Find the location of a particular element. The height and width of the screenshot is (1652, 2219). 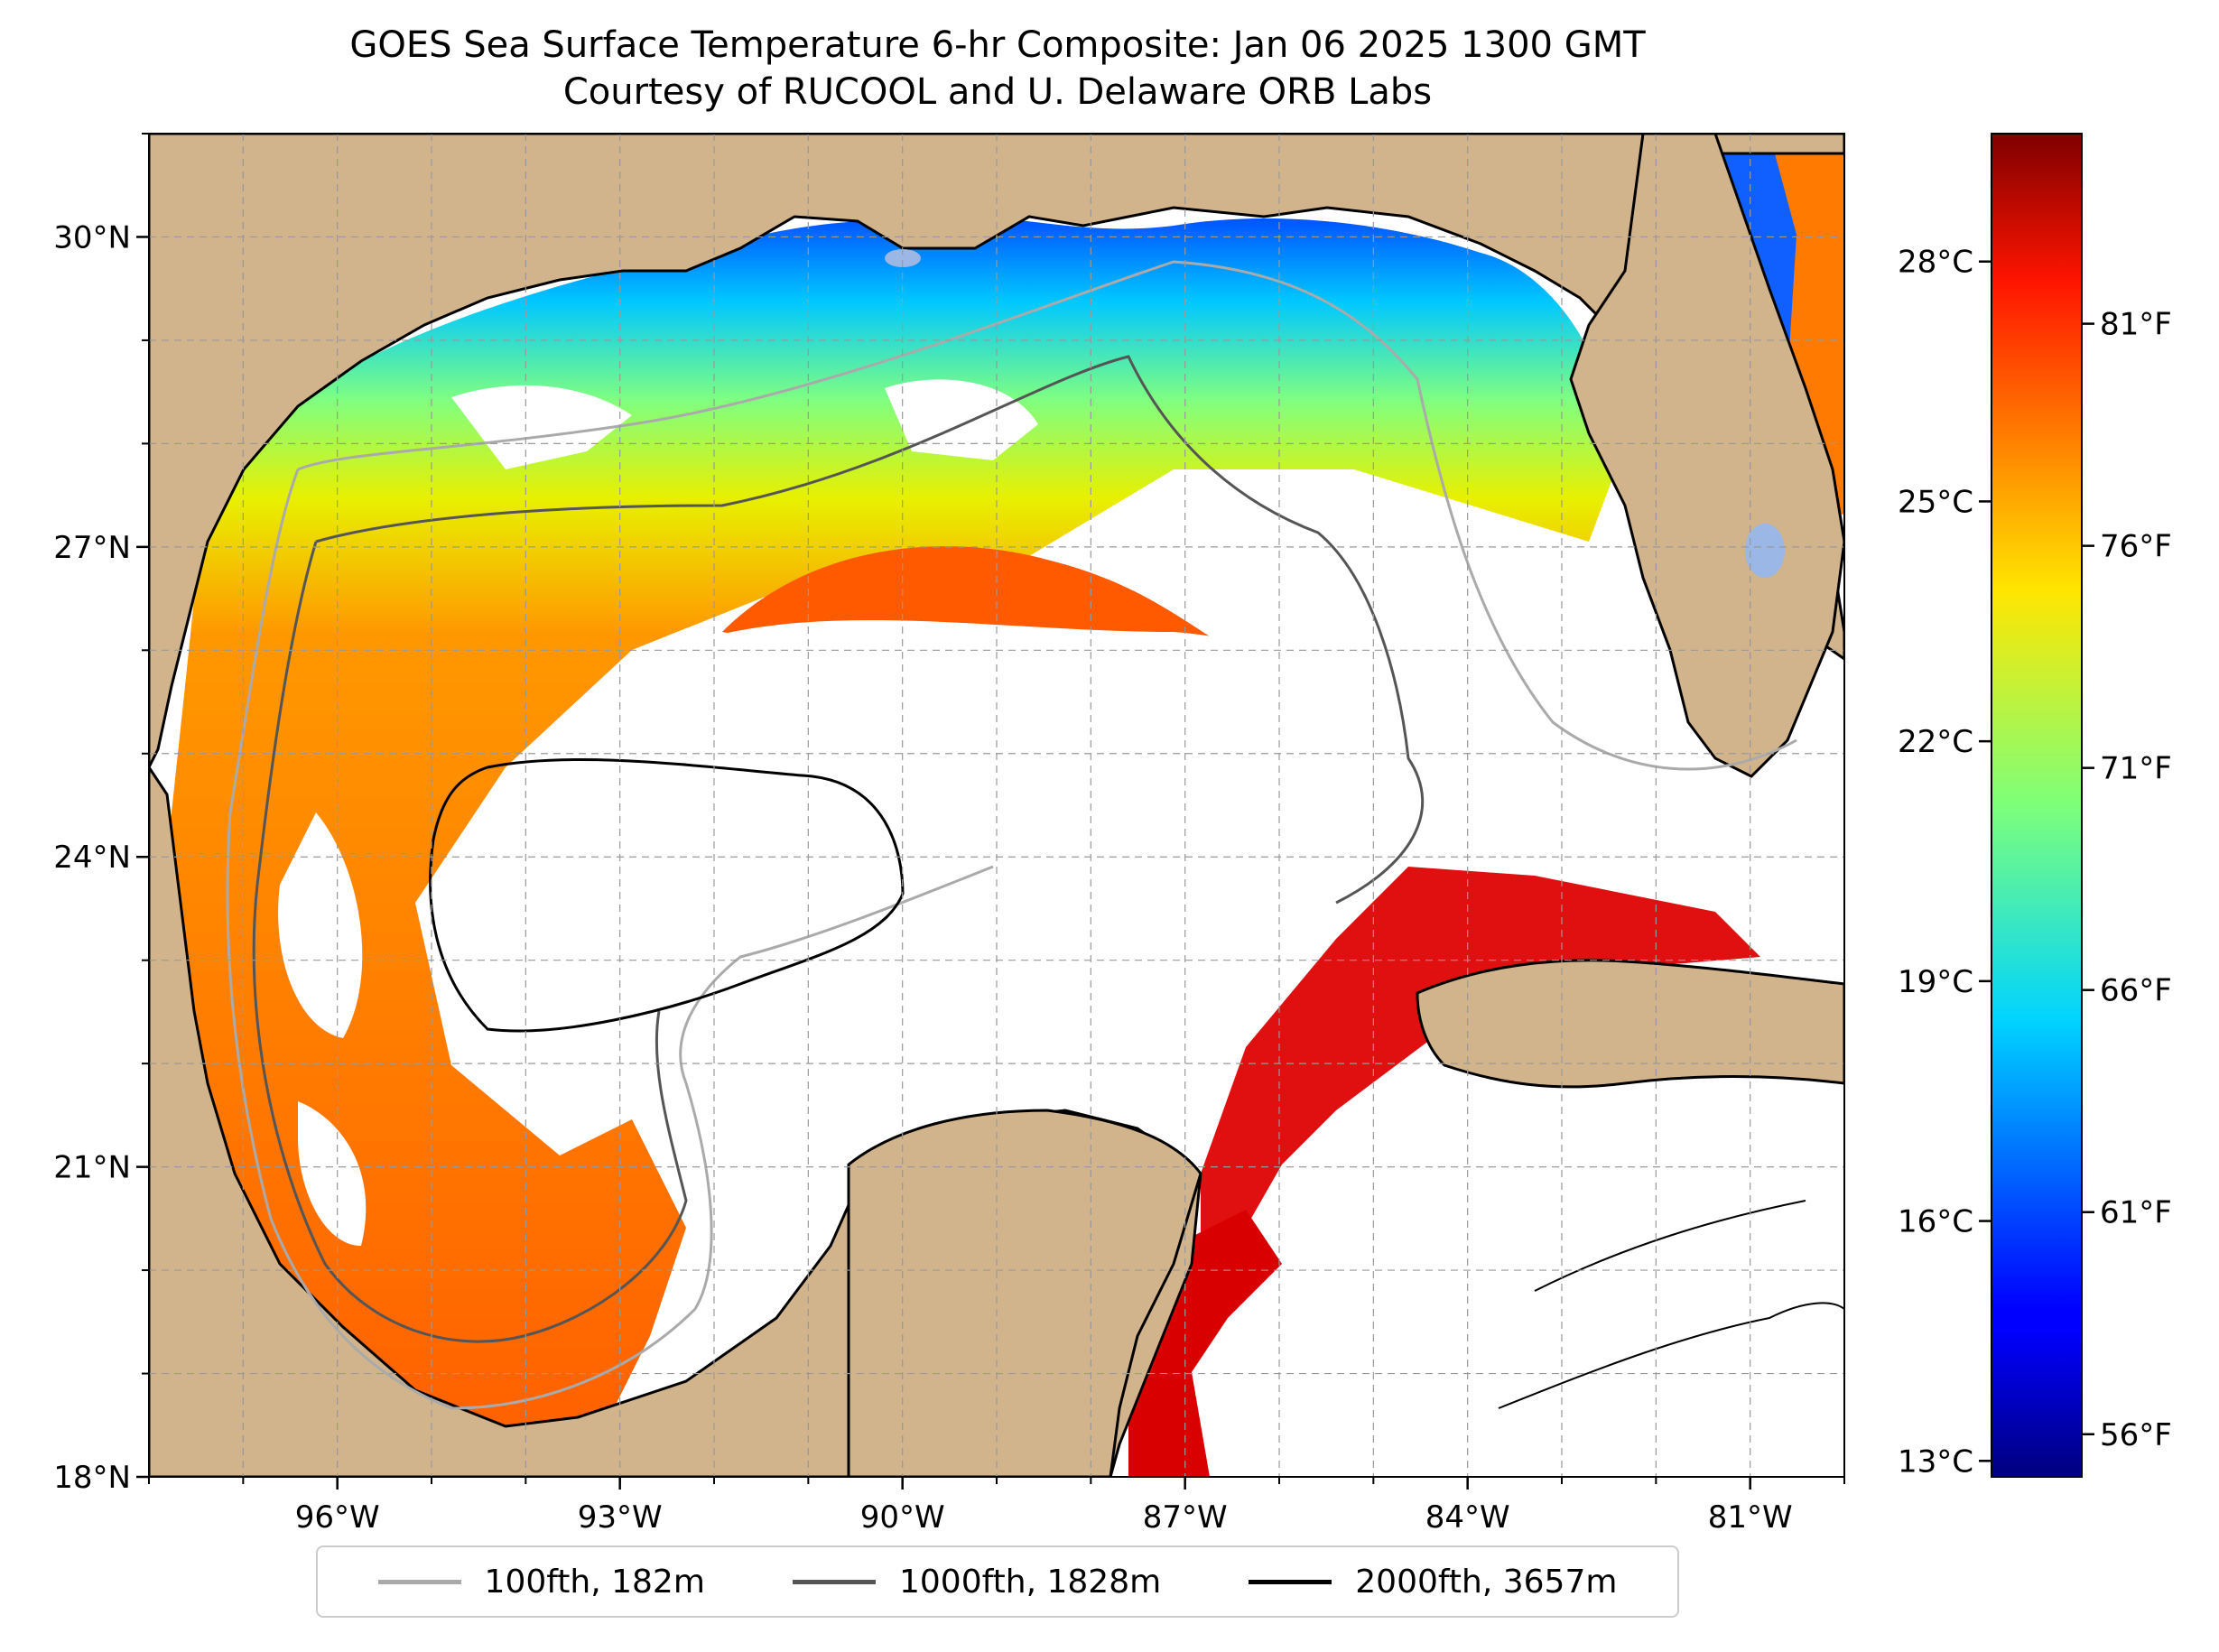

legend-item-2000fth: 2000fth, 3657m is located at coordinates (1433, 1582).